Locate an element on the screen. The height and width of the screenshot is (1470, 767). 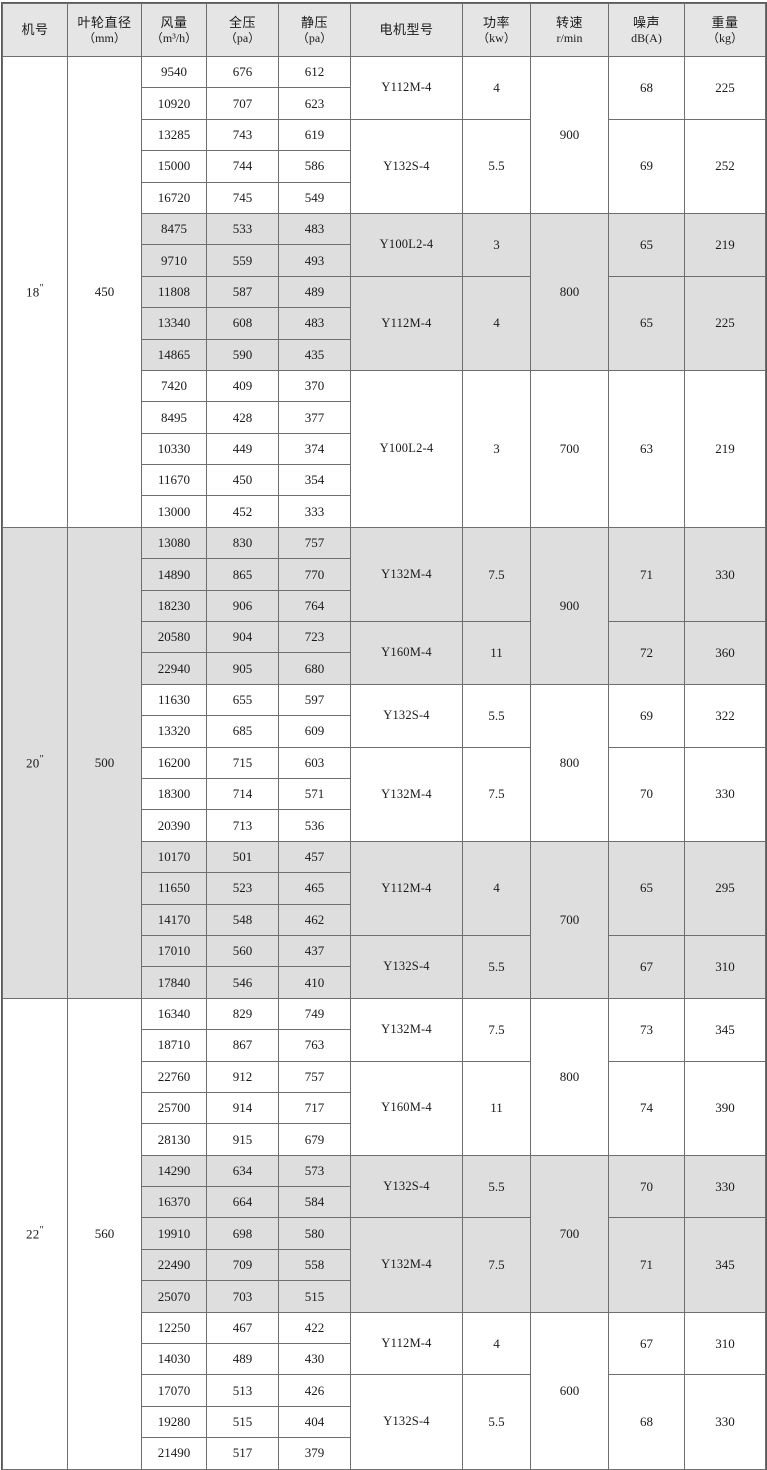
column-header-0: 机号 is located at coordinates (35, 30).